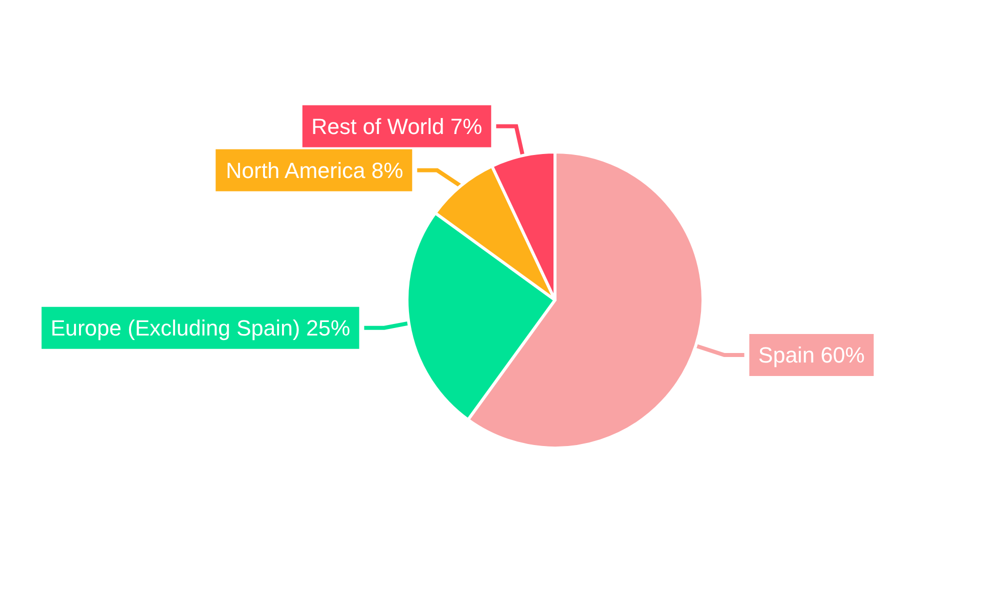 The height and width of the screenshot is (600, 1000). Describe the element at coordinates (811, 355) in the screenshot. I see `slice-label: Spain 60%` at that location.